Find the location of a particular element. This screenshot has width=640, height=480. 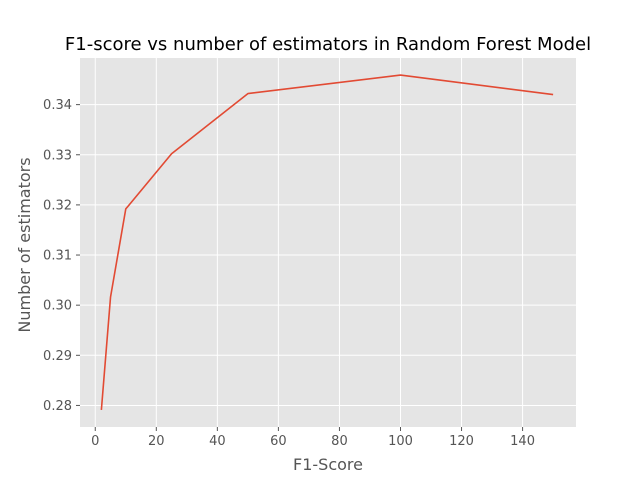

x-tick-label: 0 is located at coordinates (95, 441).